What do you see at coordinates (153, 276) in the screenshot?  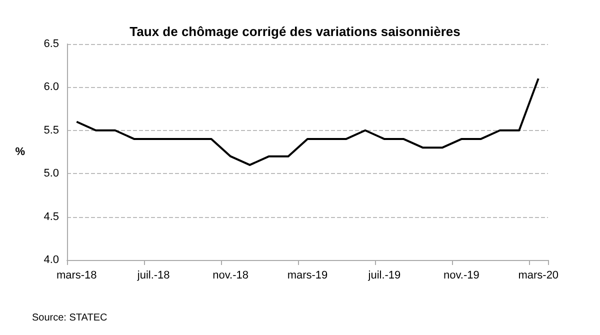 I see `x-tick-label: juil.-18` at bounding box center [153, 276].